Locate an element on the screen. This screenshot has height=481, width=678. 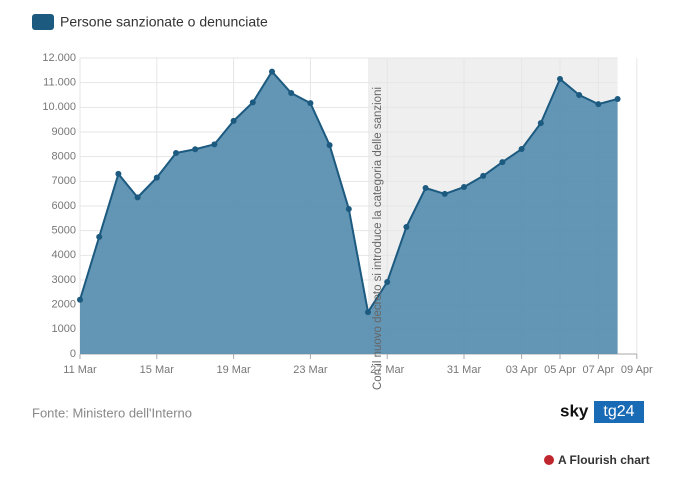
x-tick-label: 15 Mar is located at coordinates (157, 370).